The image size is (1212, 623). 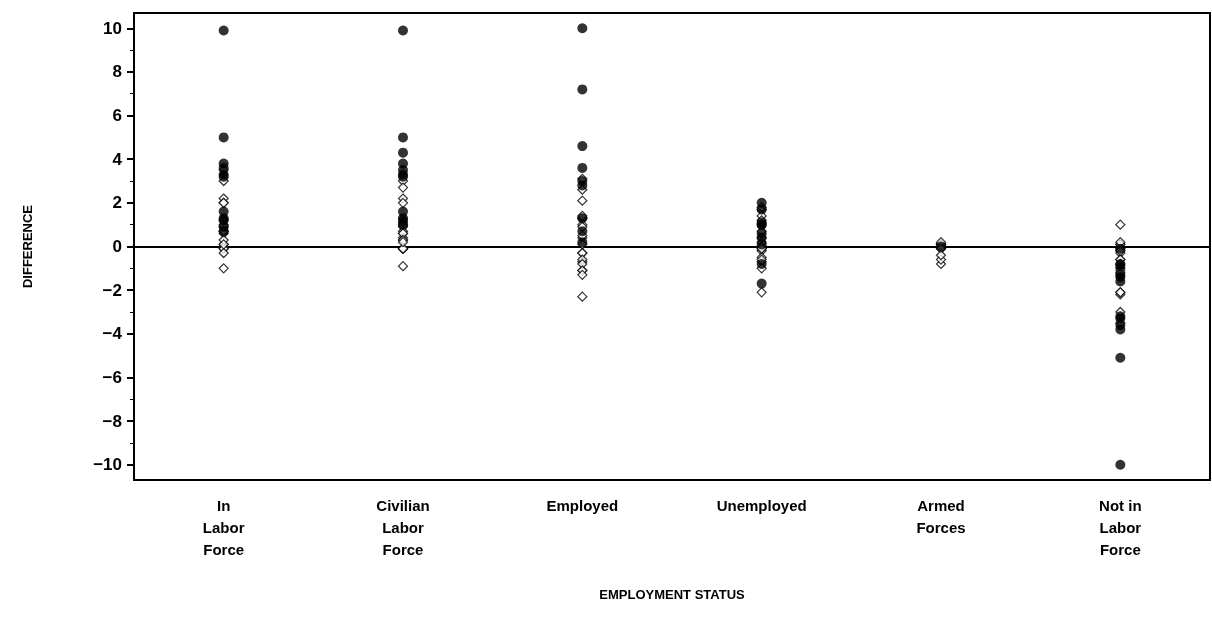 I want to click on x-tick-label: Not in Labor Force, so click(x=1120, y=527).